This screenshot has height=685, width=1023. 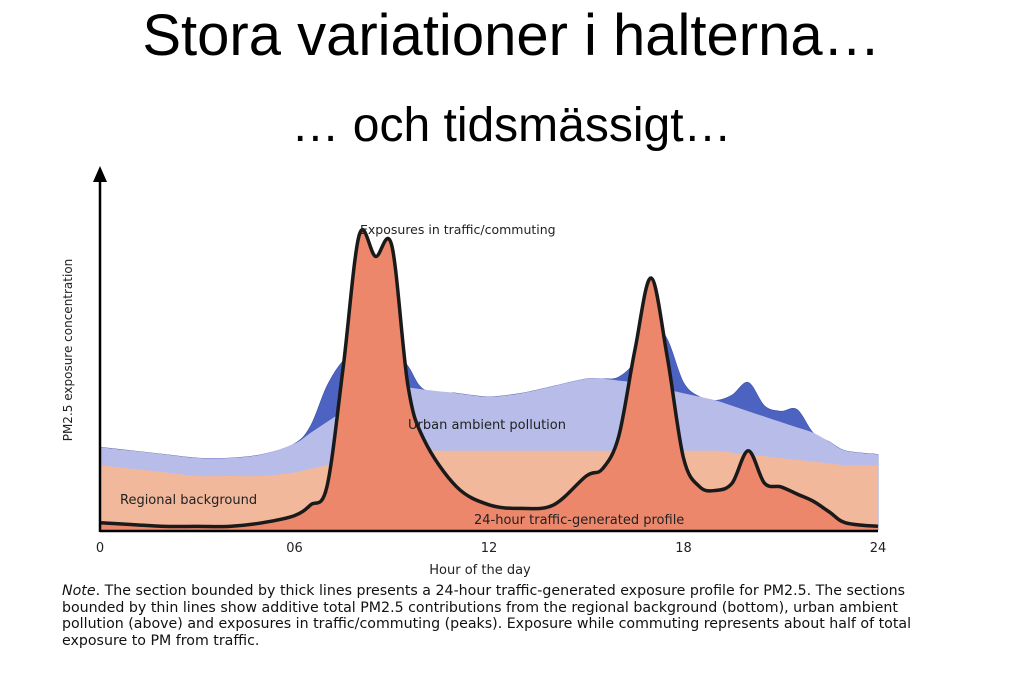 I want to click on annotation-traffic: Exposures in traffic/commuting, so click(x=458, y=229).